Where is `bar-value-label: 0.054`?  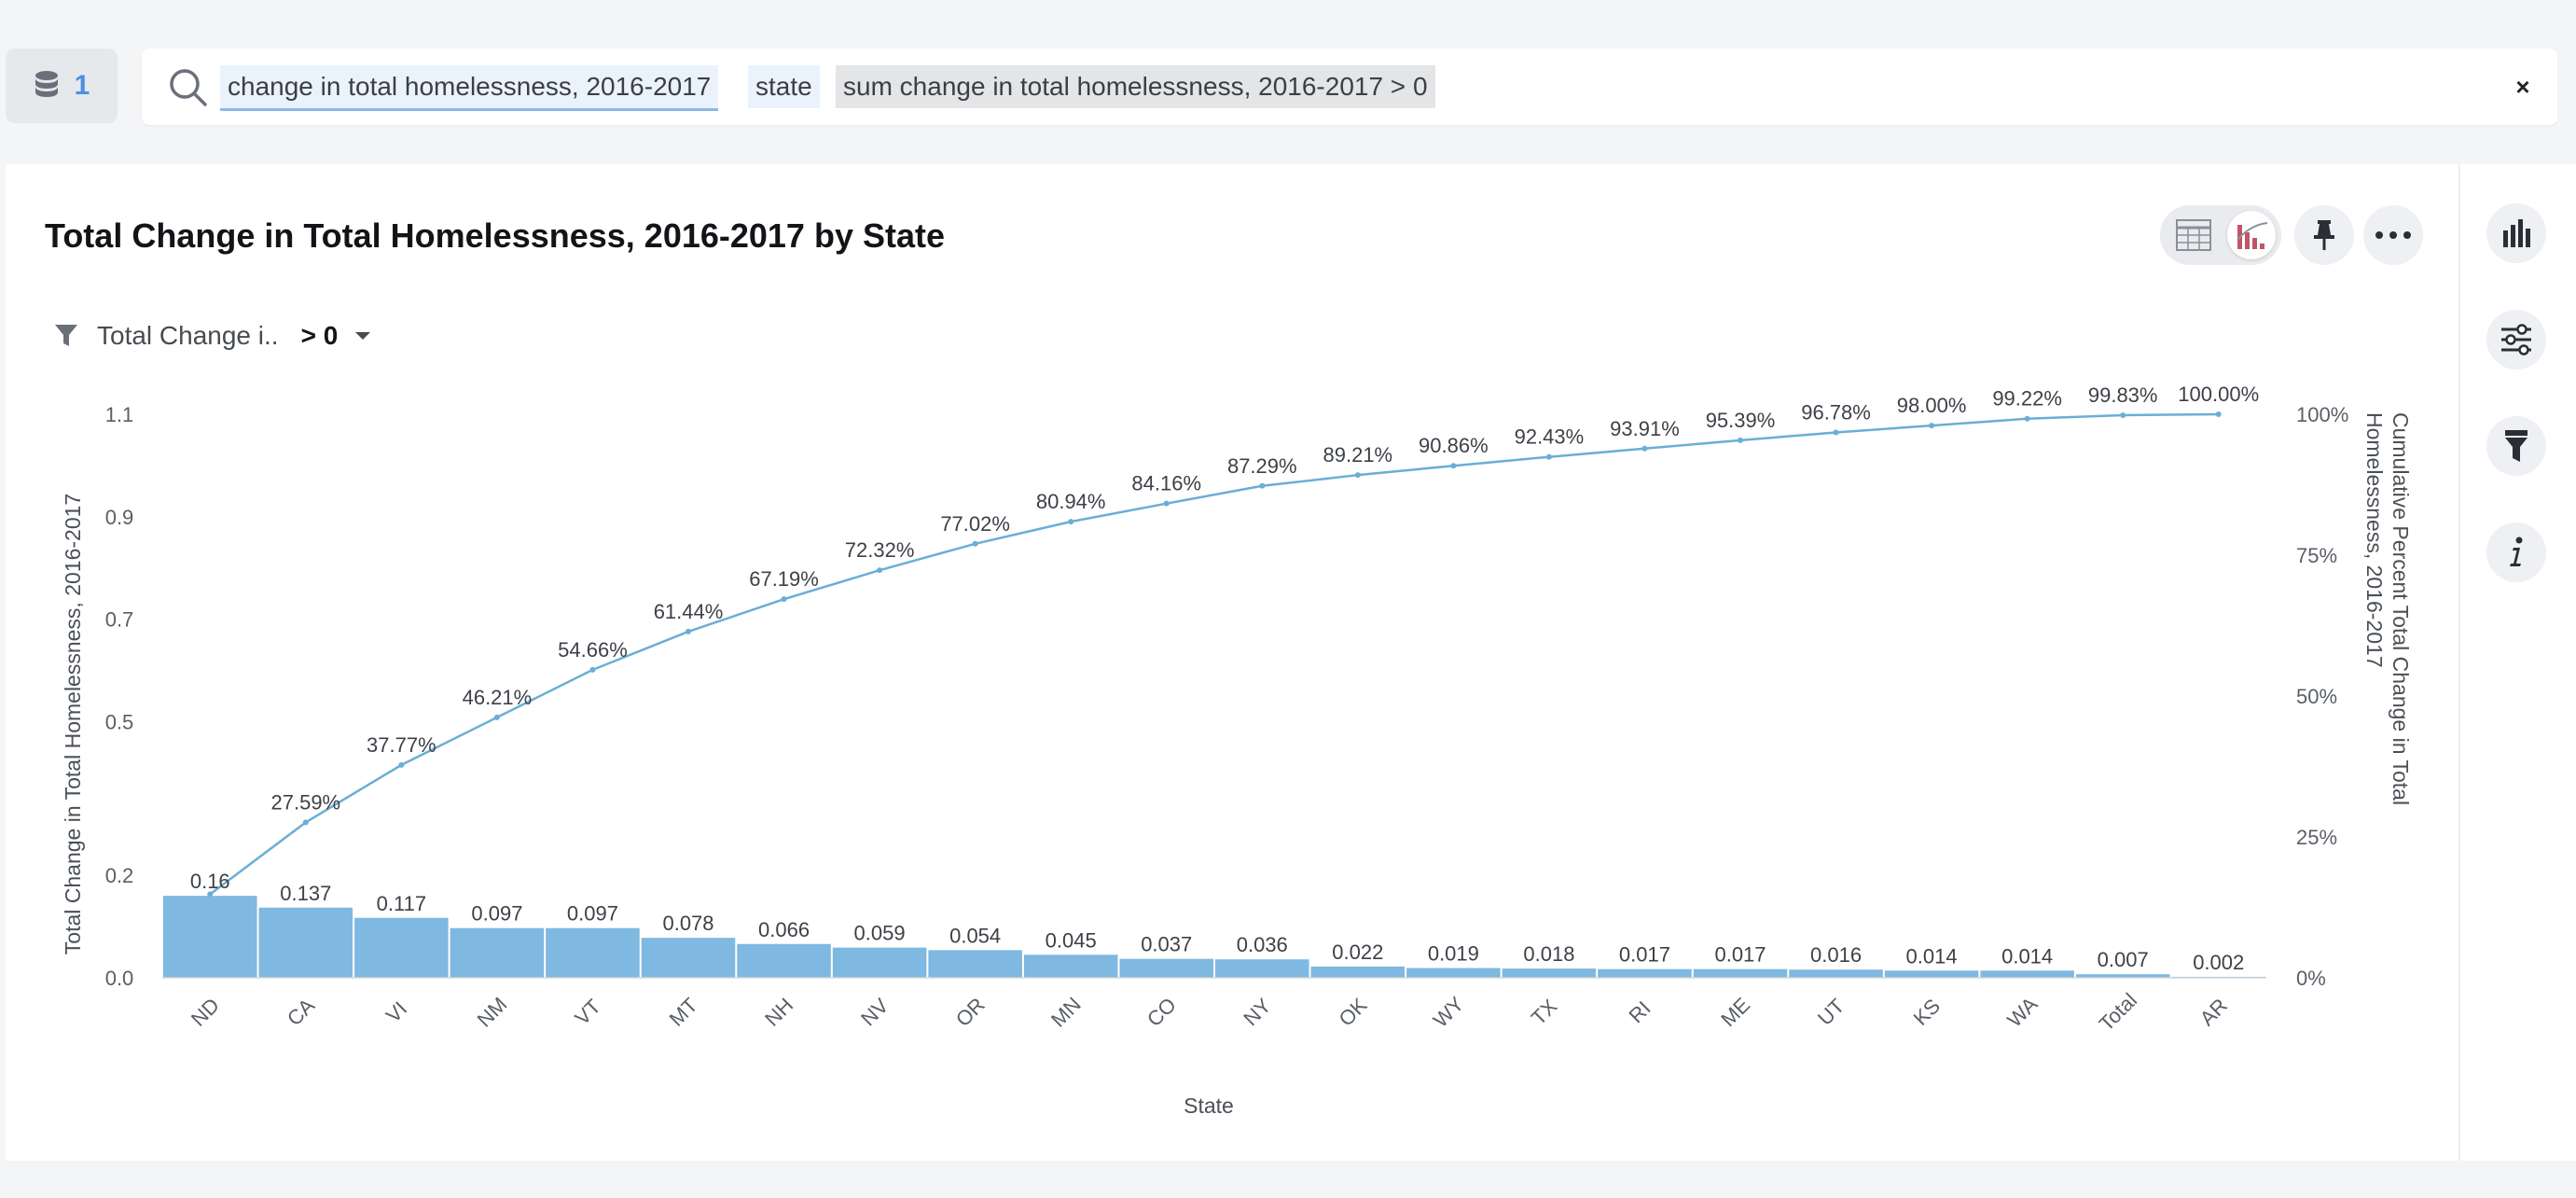
bar-value-label: 0.054 is located at coordinates (975, 935).